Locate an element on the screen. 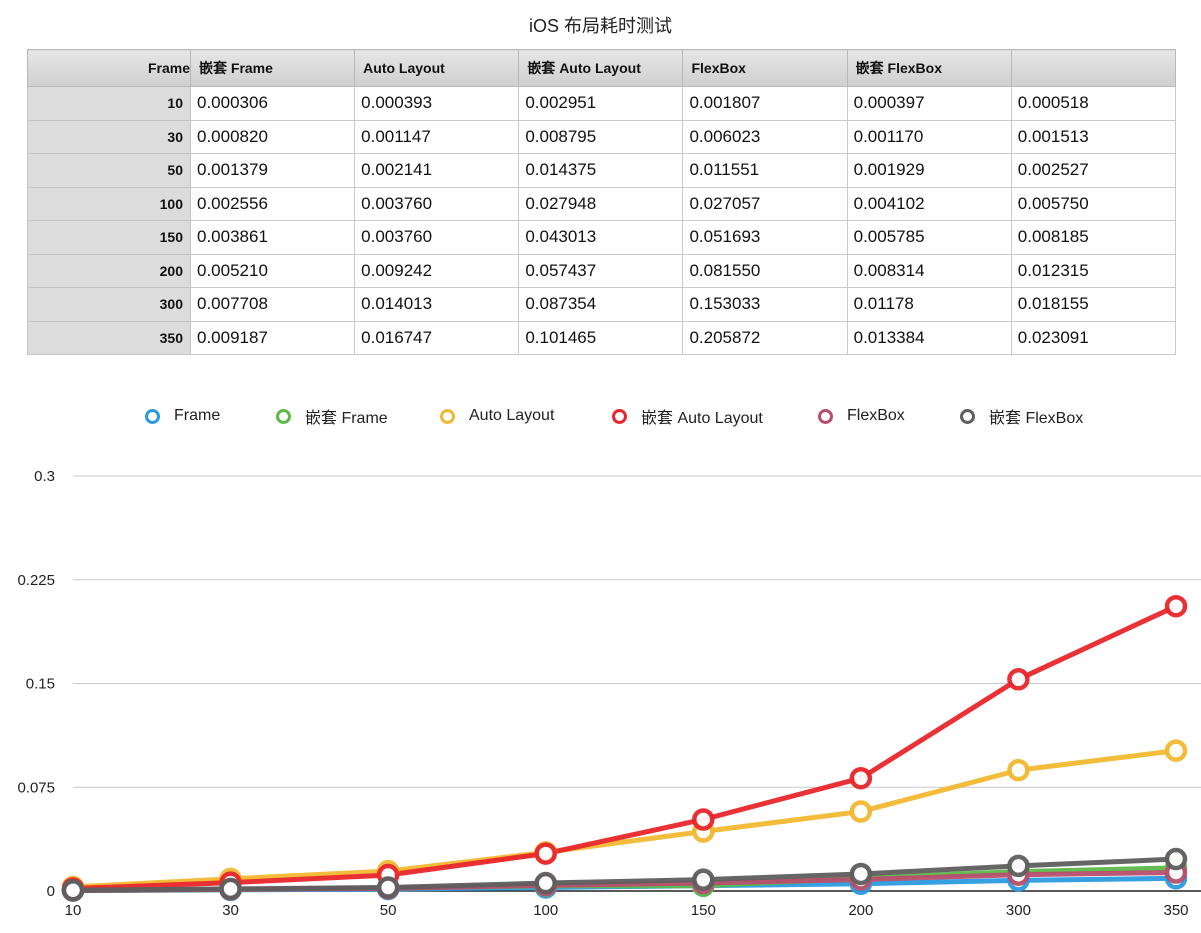 The width and height of the screenshot is (1201, 933). legend-label: 嵌套 FlexBox is located at coordinates (1036, 418).